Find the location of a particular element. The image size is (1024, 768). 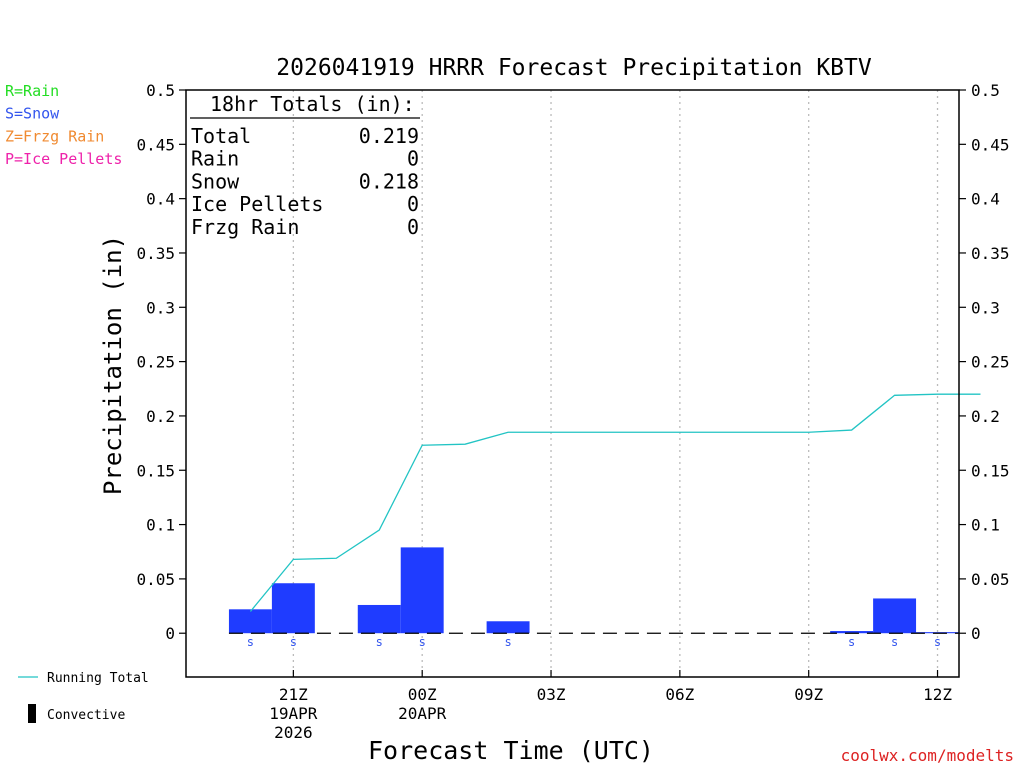

totals-label: Ice Pellets is located at coordinates (257, 204).